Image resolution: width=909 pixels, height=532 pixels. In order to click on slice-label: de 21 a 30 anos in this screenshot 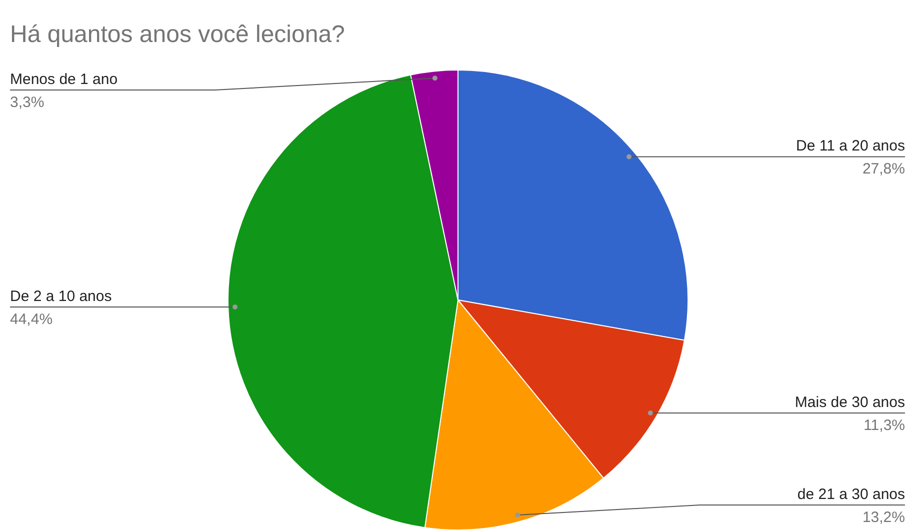, I will do `click(851, 494)`.